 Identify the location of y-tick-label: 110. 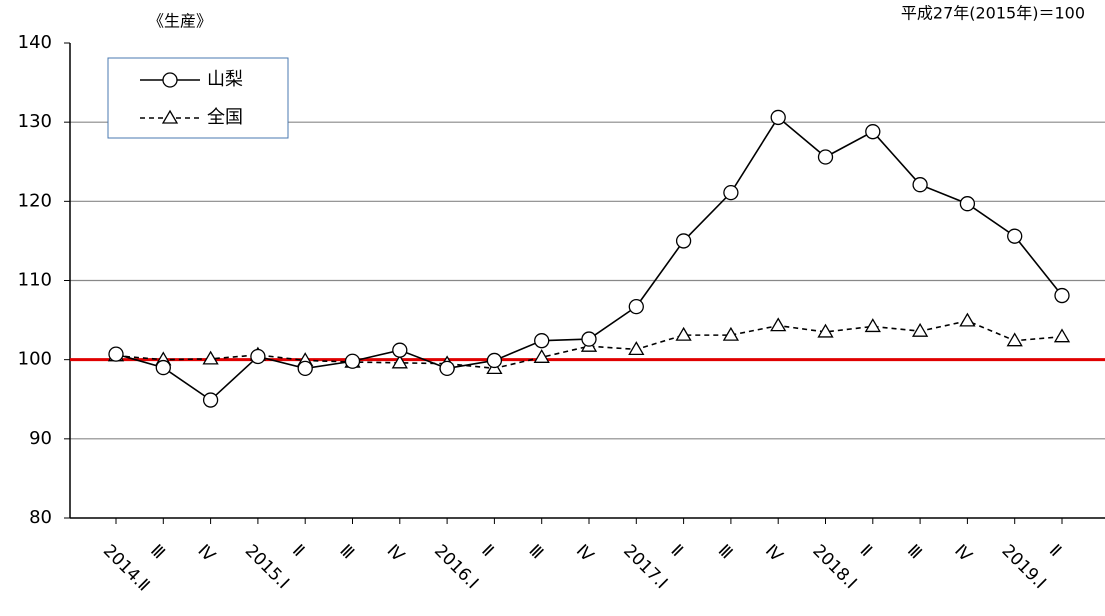
(35, 280).